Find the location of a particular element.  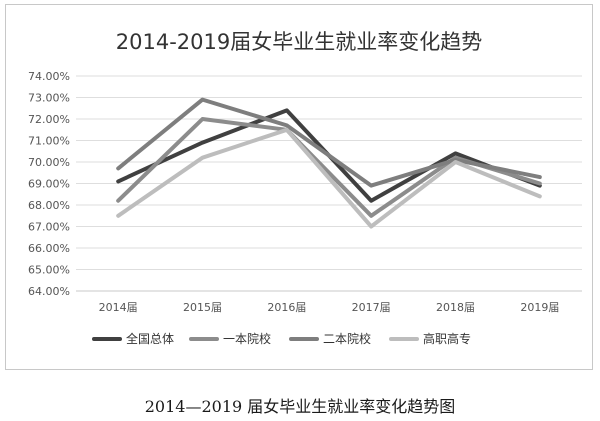

x-tick-label: 2015届 is located at coordinates (202, 307).